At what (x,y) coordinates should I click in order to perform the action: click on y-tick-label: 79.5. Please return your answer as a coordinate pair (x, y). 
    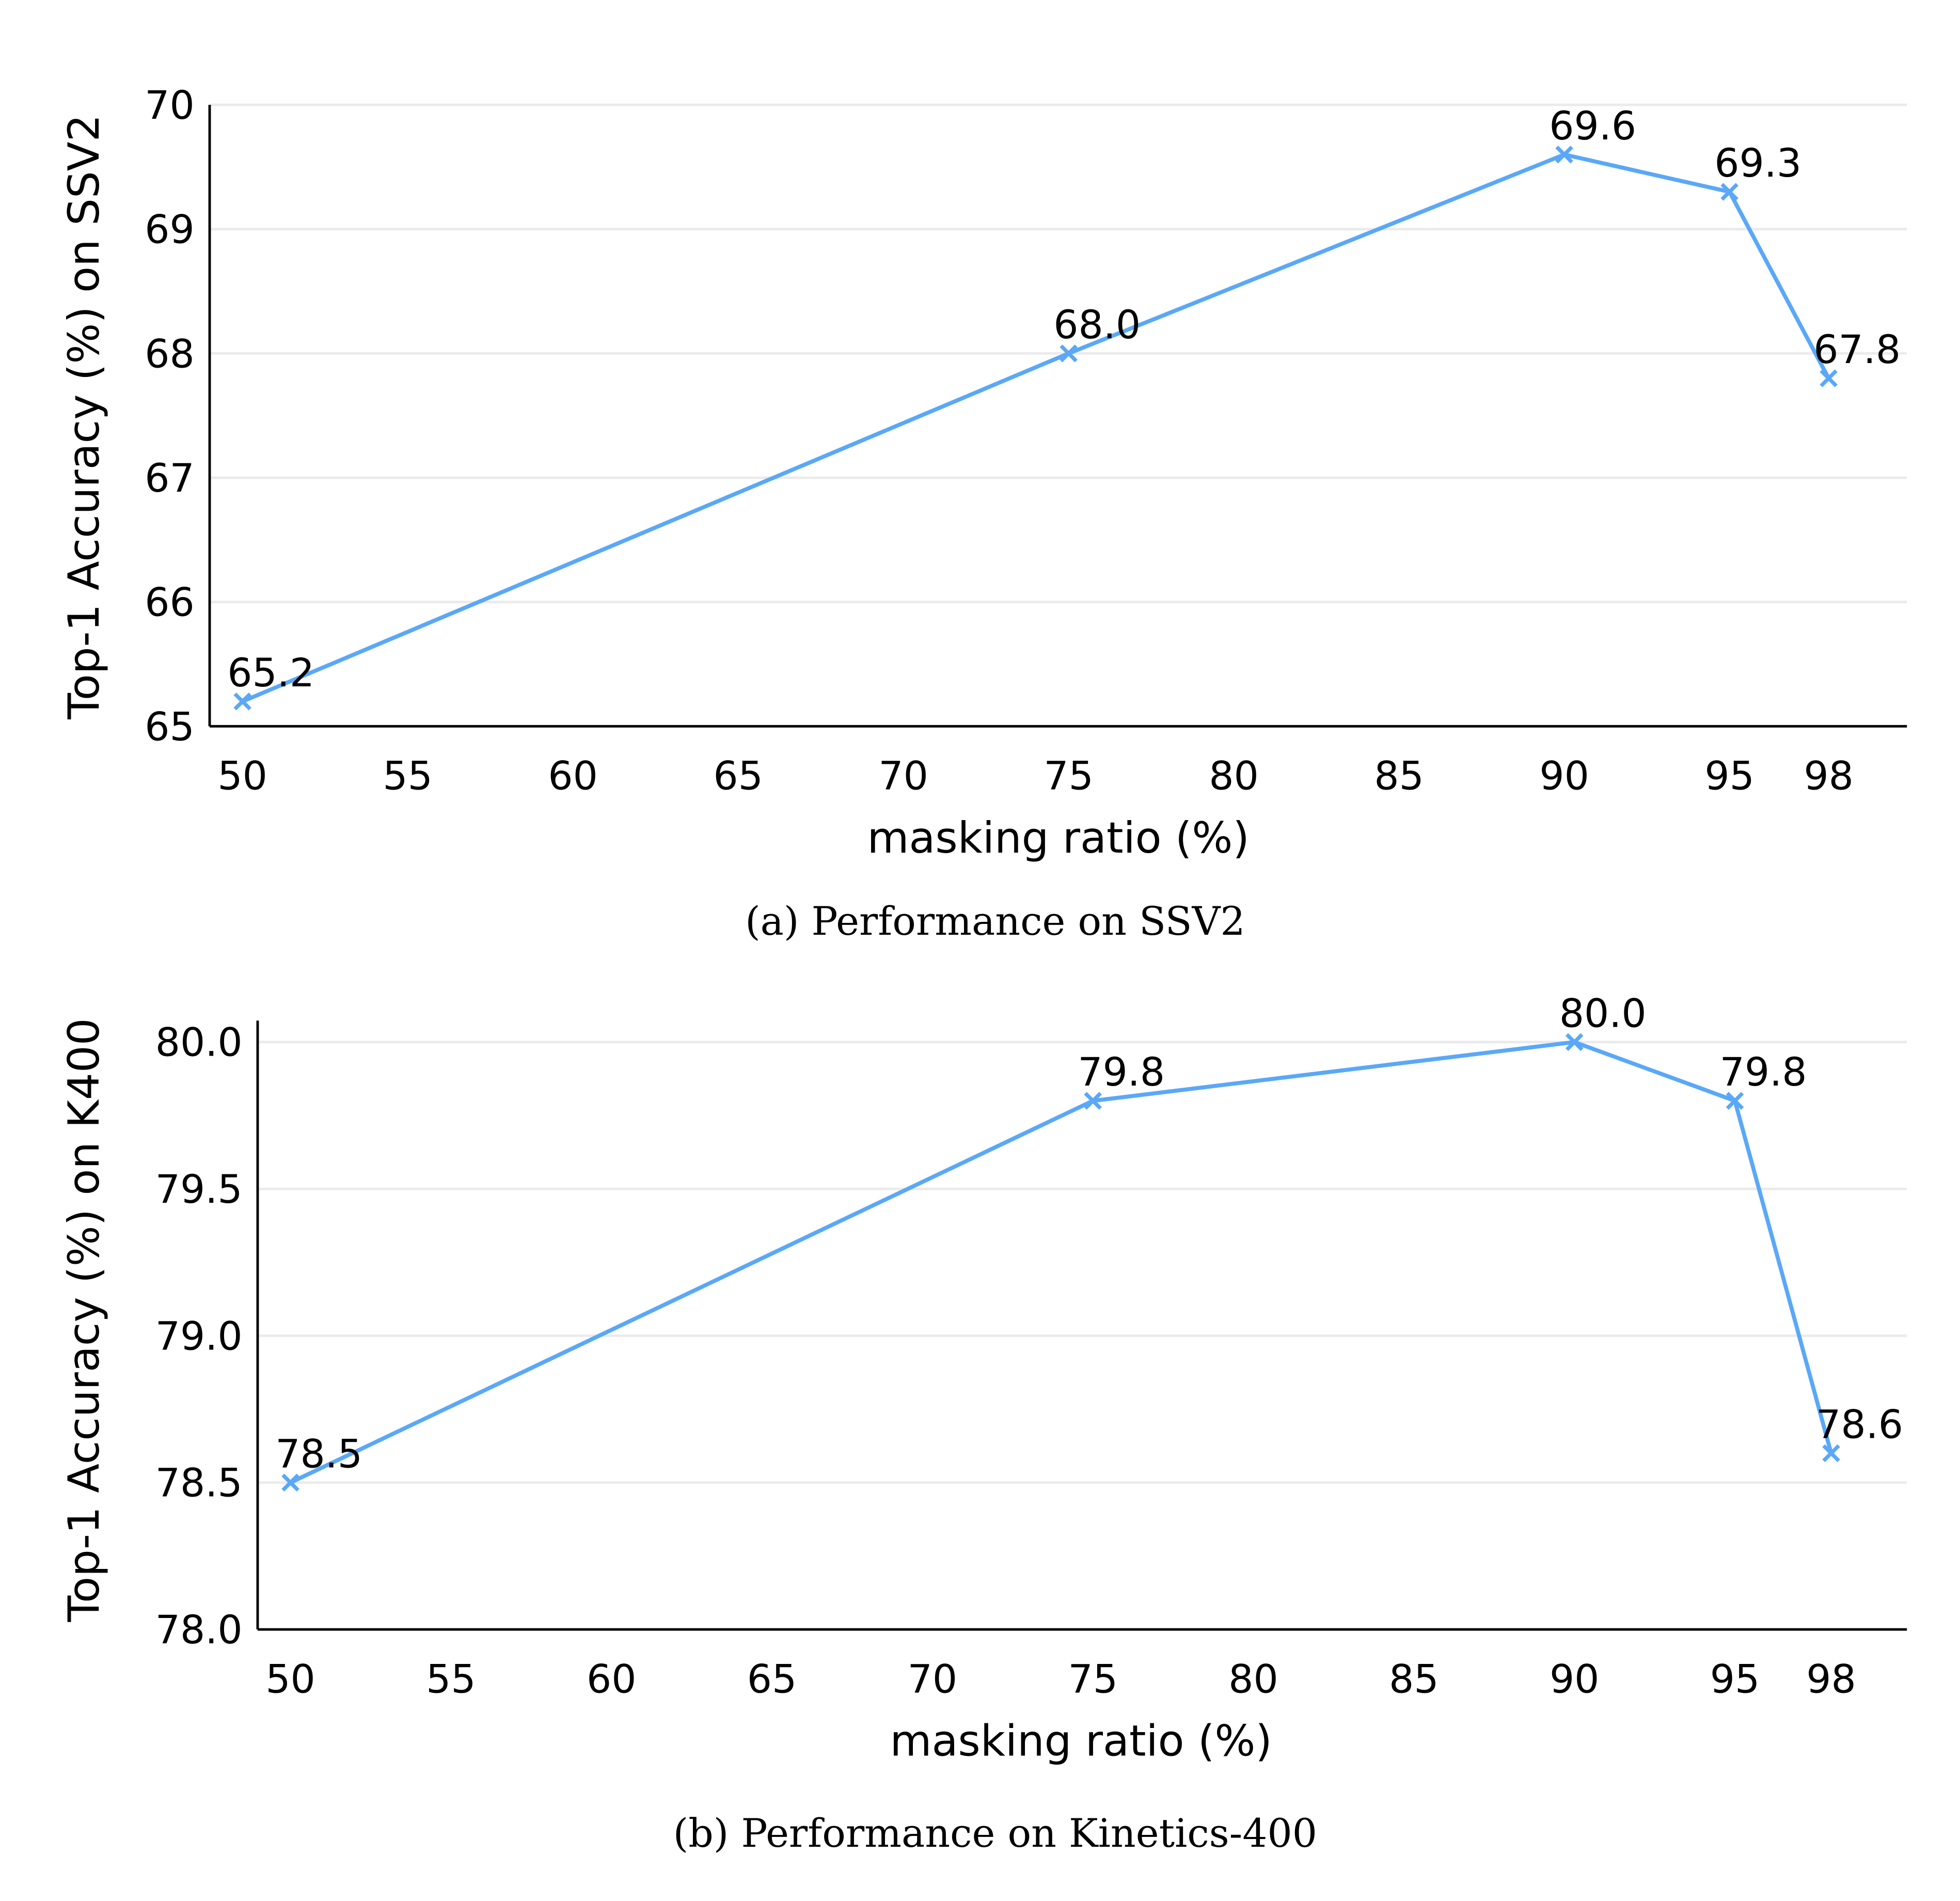
    Looking at the image, I should click on (199, 1189).